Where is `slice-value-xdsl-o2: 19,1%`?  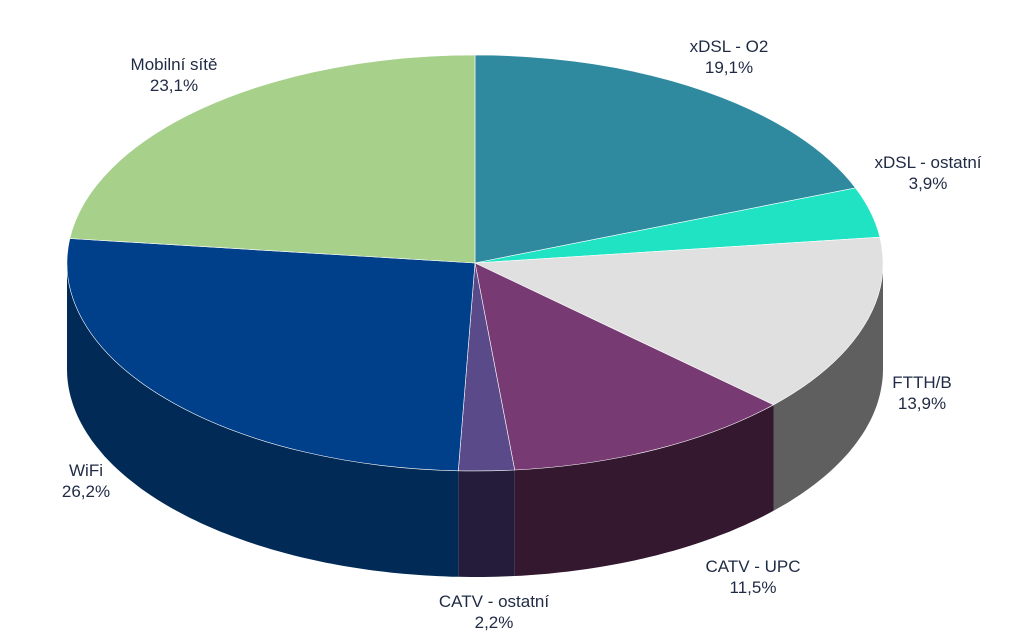
slice-value-xdsl-o2: 19,1% is located at coordinates (729, 67).